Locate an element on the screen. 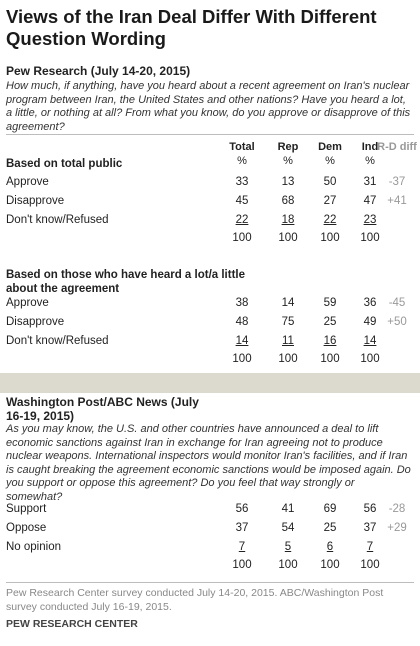  section-divider-band is located at coordinates (210, 383).